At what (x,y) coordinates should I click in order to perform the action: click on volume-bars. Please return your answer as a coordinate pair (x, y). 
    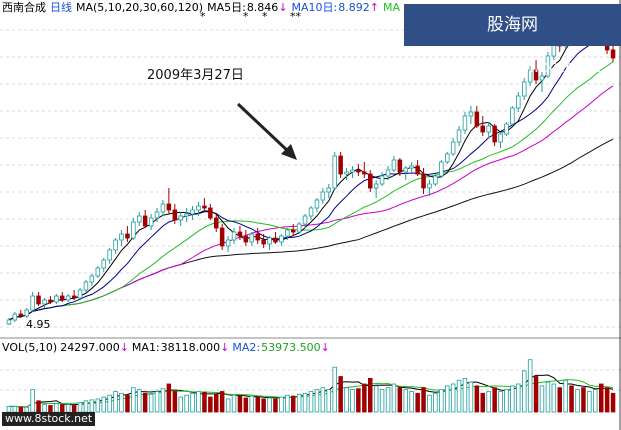
    Looking at the image, I should click on (311, 386).